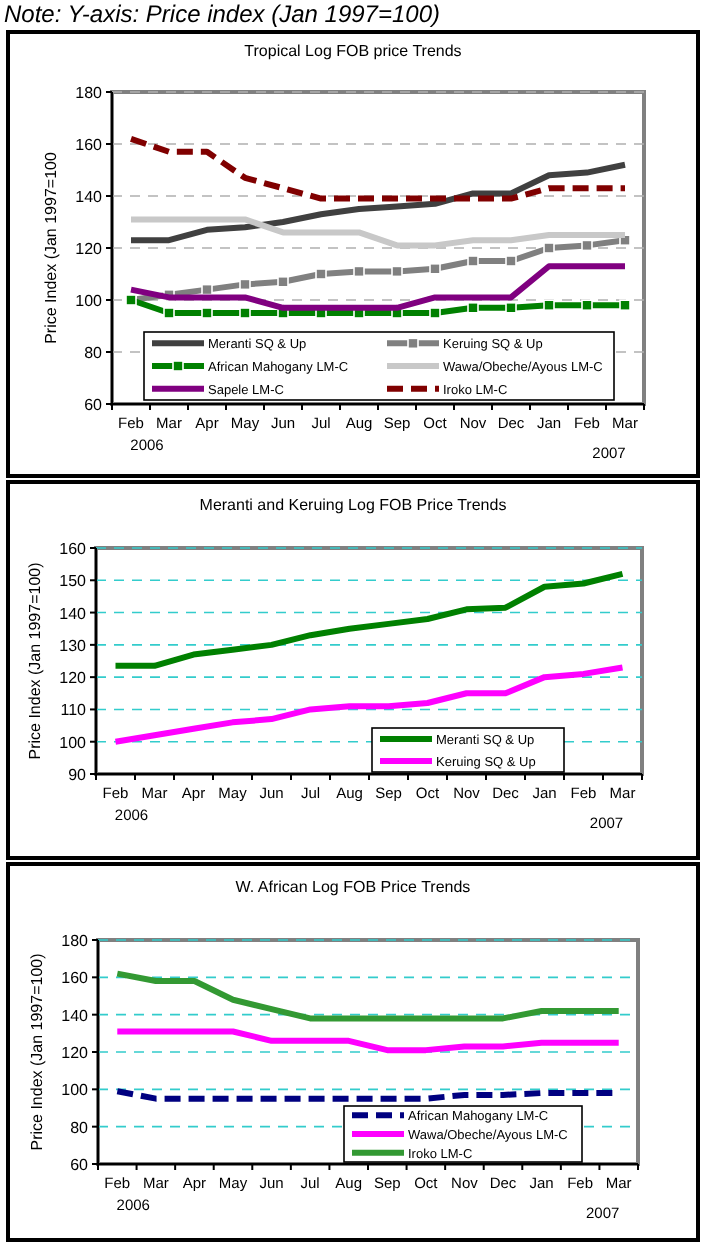 This screenshot has width=702, height=1244. What do you see at coordinates (74, 710) in the screenshot?
I see `y-tick-label: 110` at bounding box center [74, 710].